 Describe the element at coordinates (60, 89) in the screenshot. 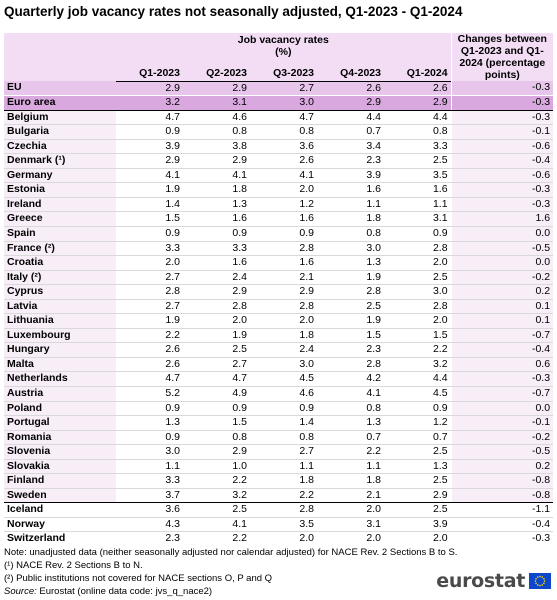

I see `row-label: EU` at that location.